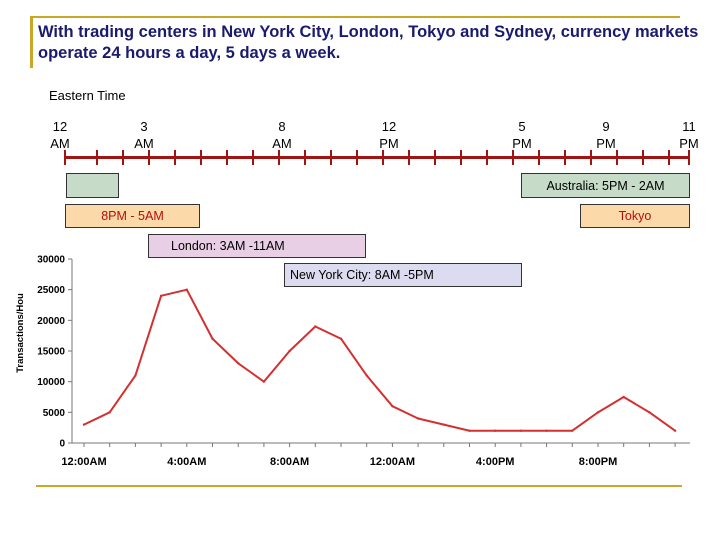 This screenshot has height=540, width=720. Describe the element at coordinates (362, 275) in the screenshot. I see `new-york-label: New York City: 8AM -5PM` at that location.